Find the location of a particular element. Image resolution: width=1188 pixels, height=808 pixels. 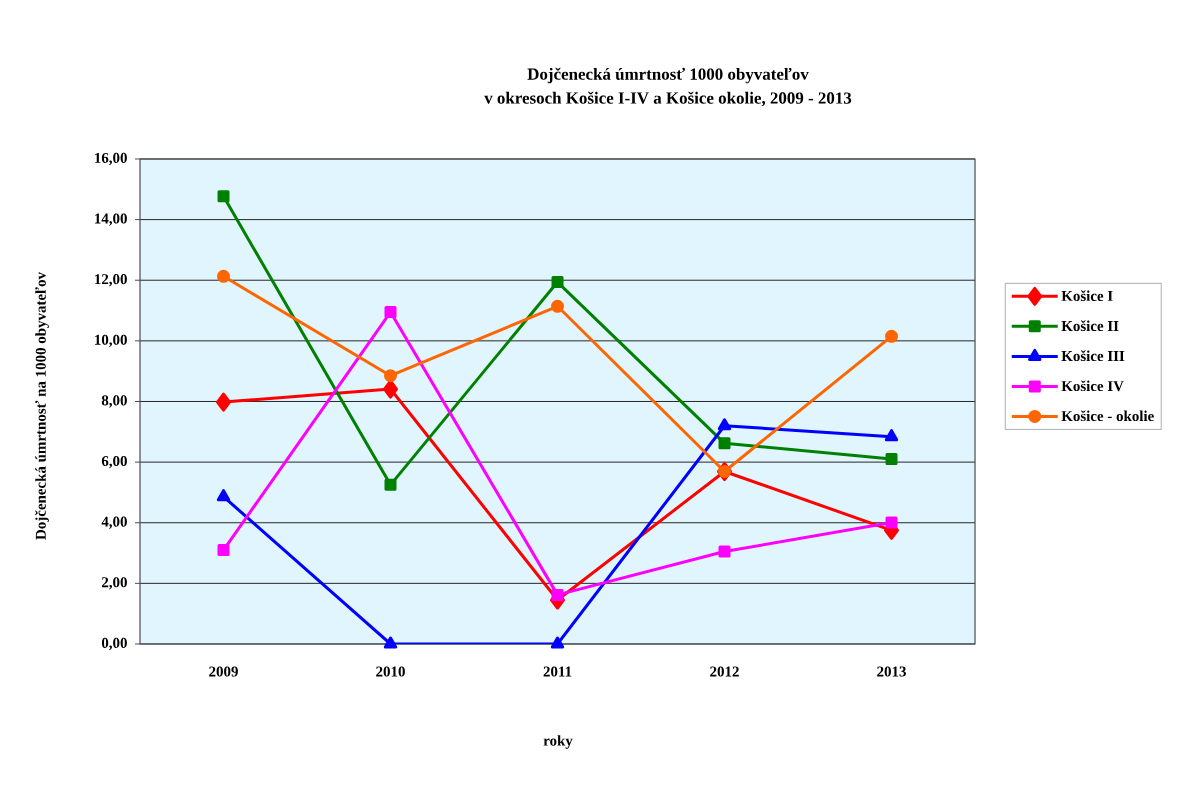

y-tick-label: 10,00 is located at coordinates (111, 340).